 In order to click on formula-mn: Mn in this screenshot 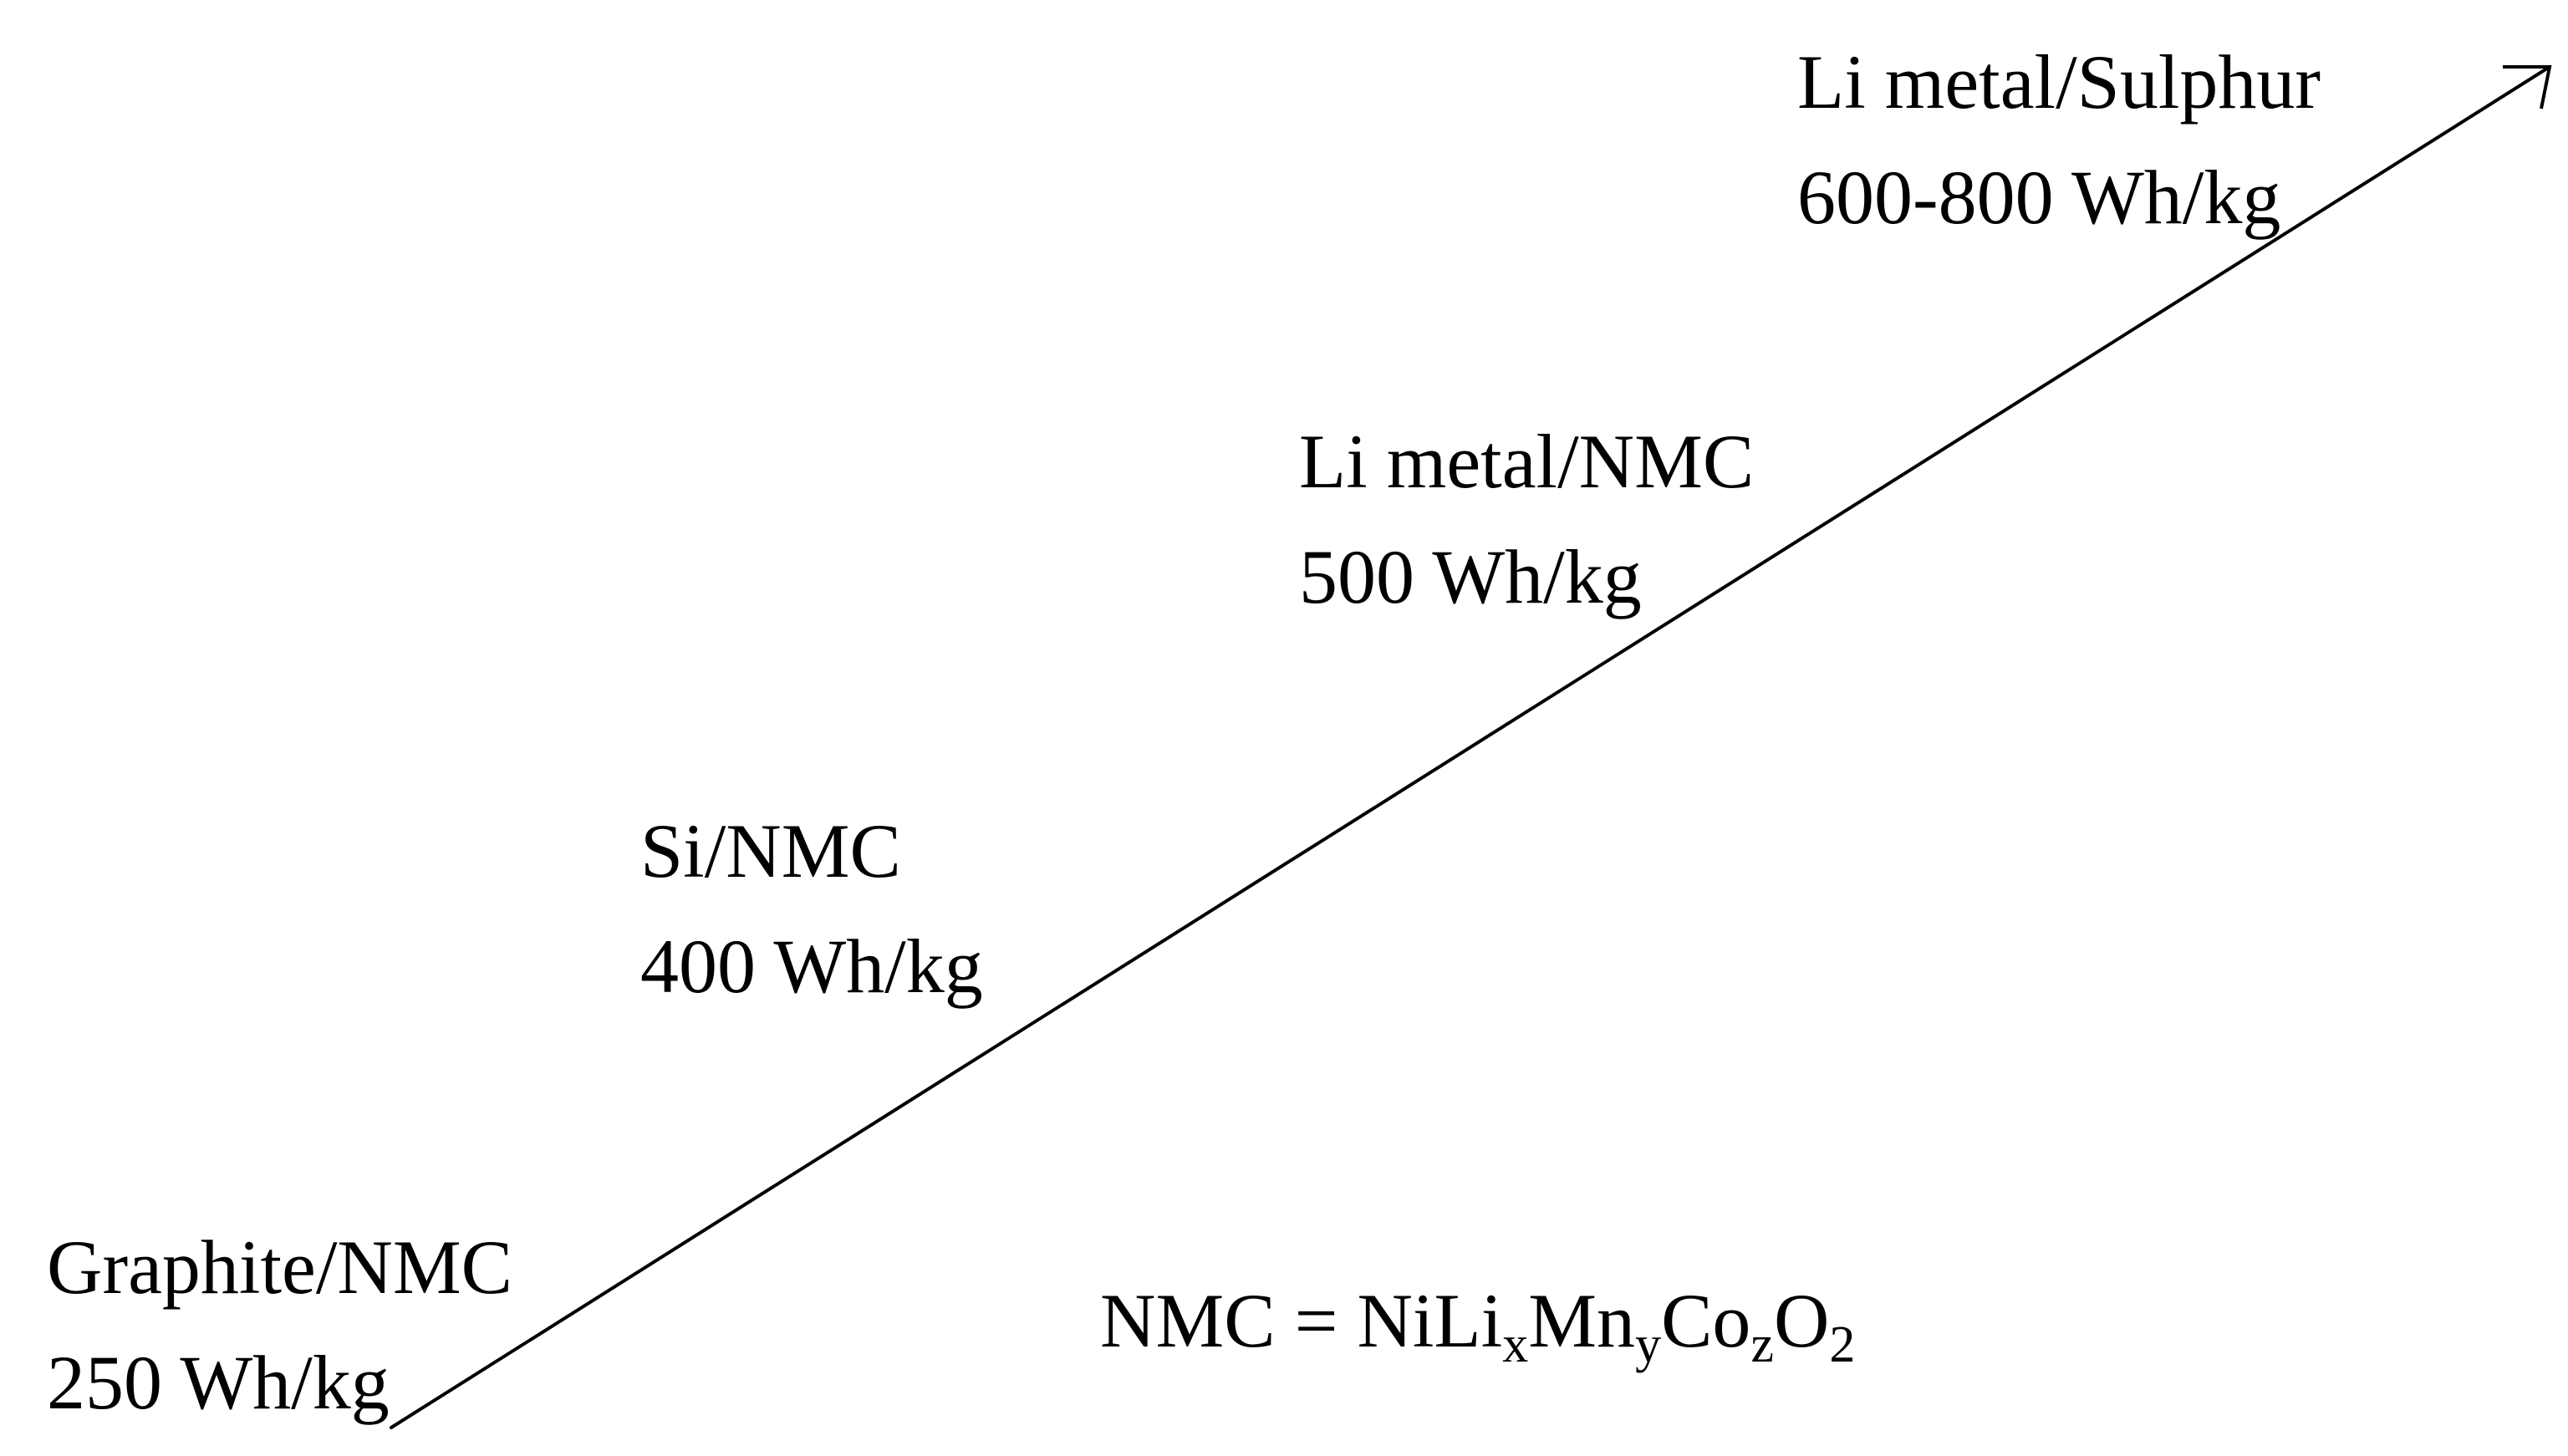, I will do `click(1582, 1320)`.